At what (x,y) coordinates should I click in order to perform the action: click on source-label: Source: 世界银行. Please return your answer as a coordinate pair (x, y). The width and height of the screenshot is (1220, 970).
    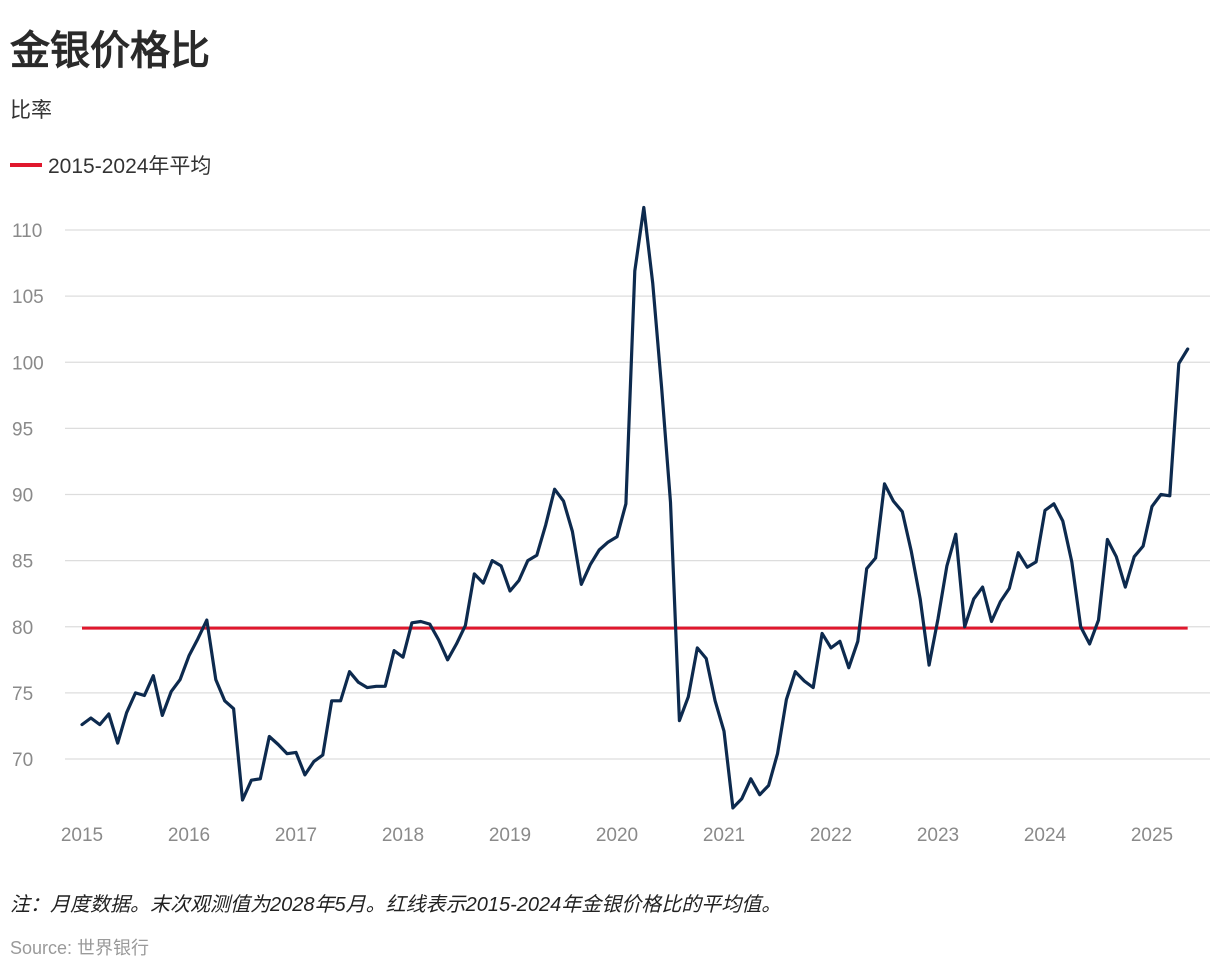
    Looking at the image, I should click on (80, 948).